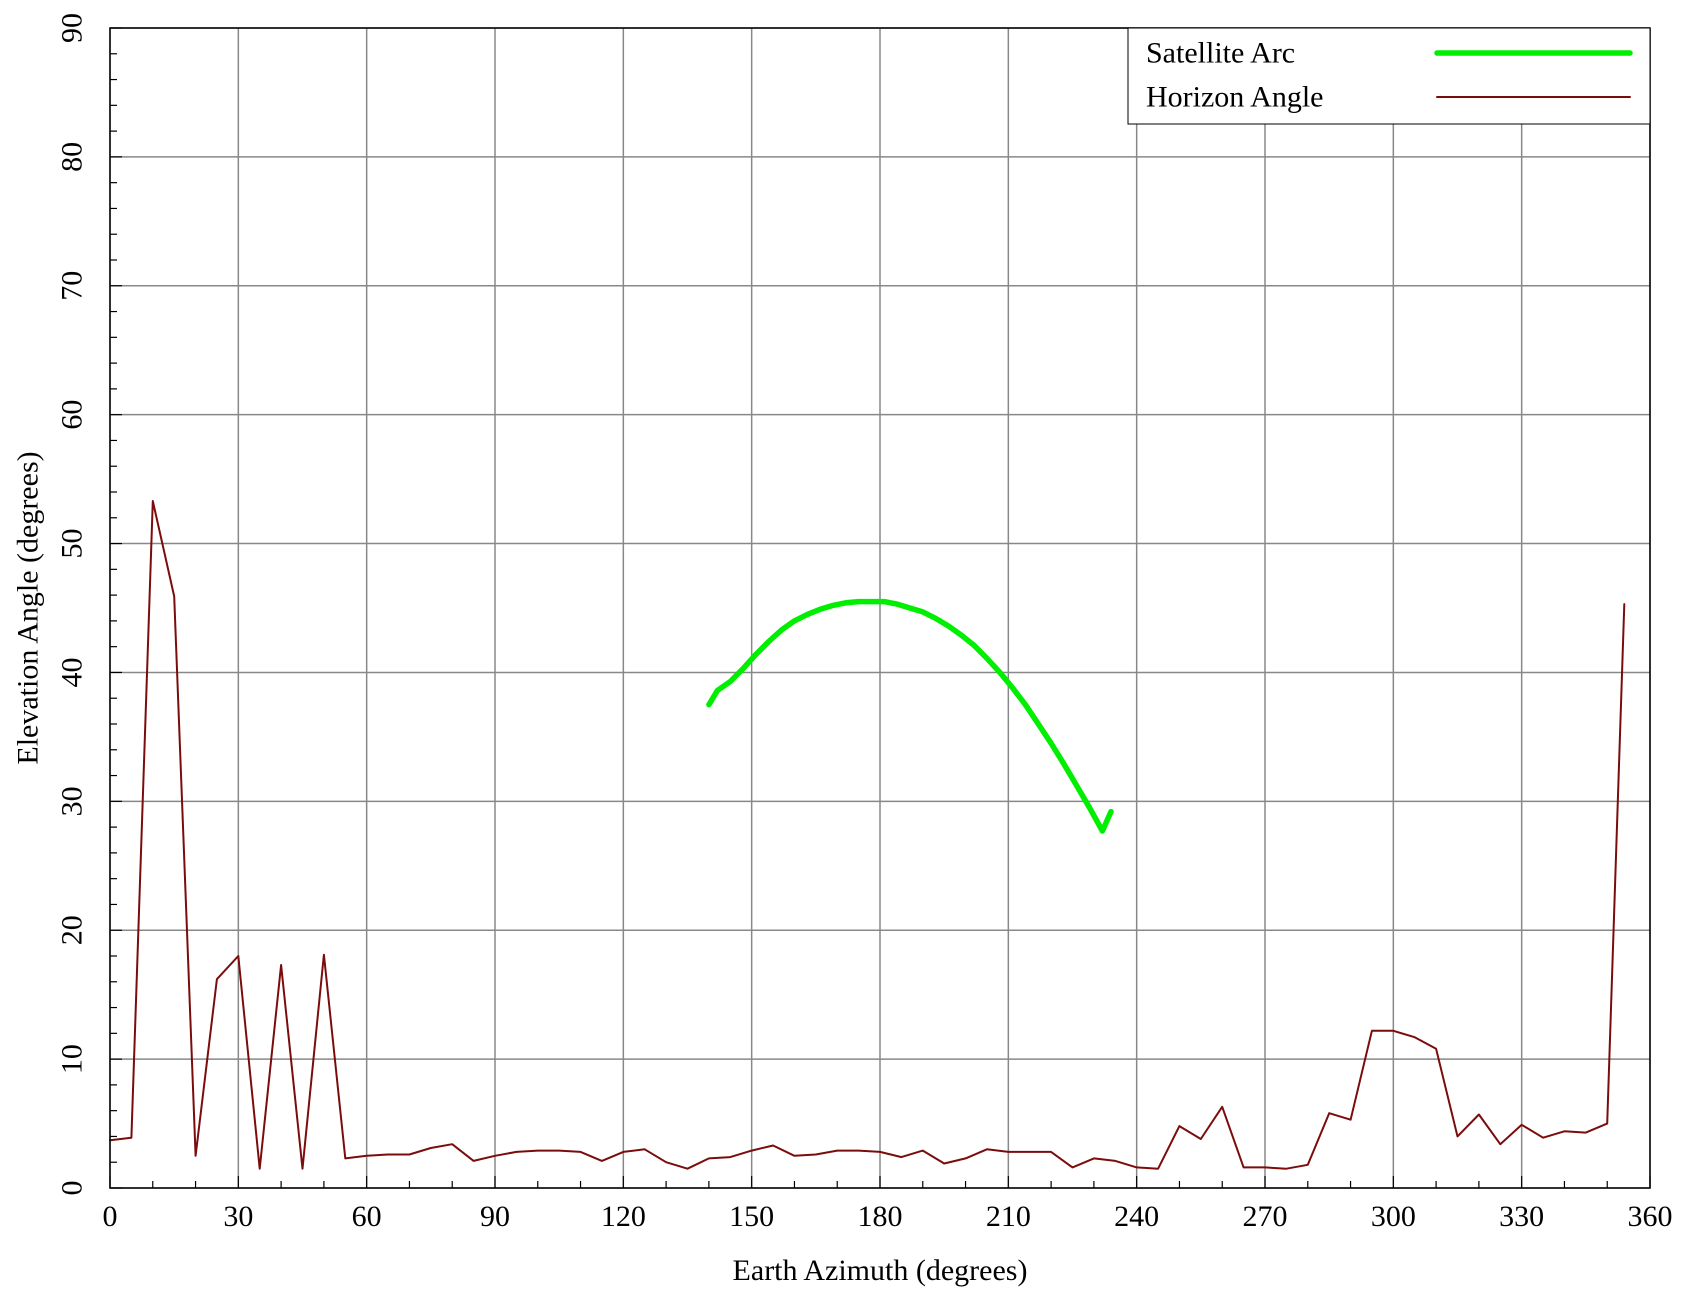 This screenshot has height=1290, width=1684. I want to click on y-tick-label: 40, so click(72, 672).